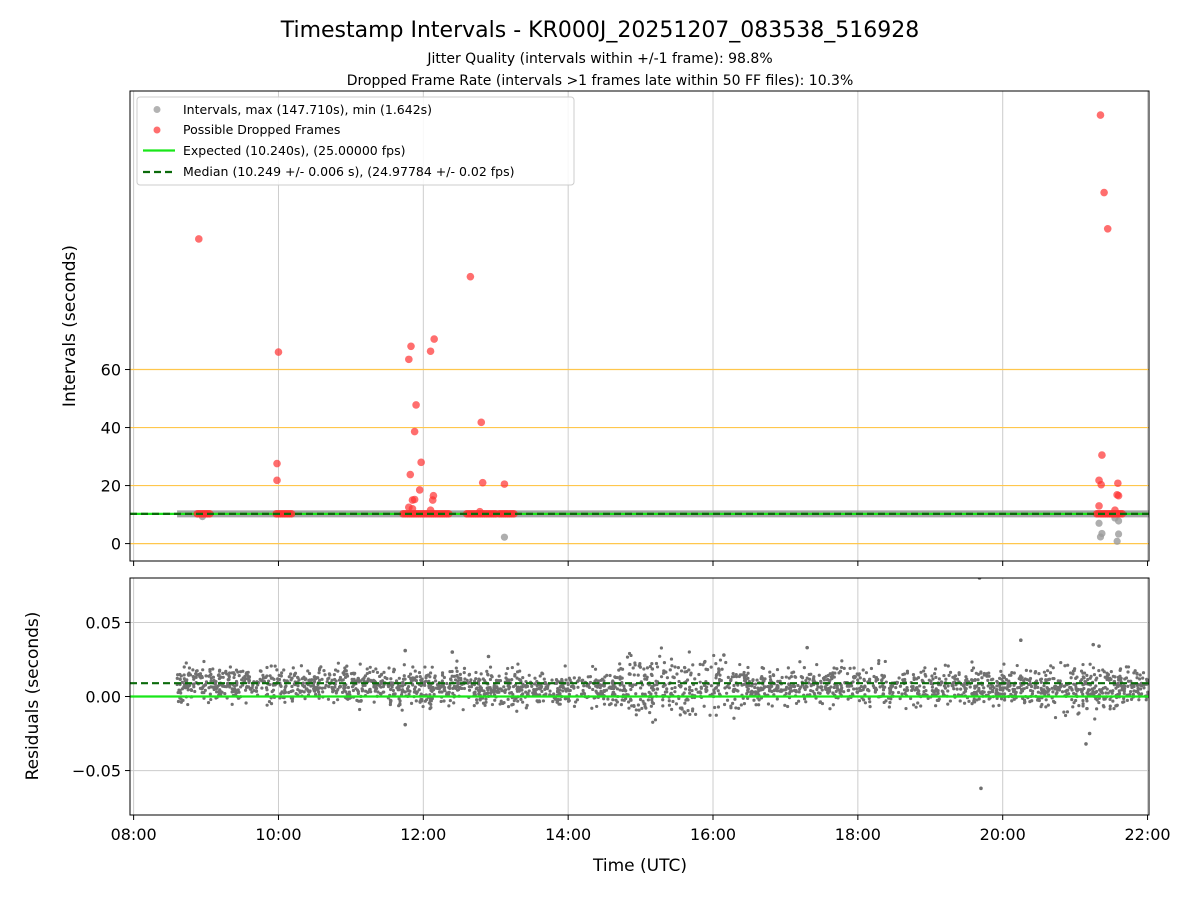  I want to click on residual-point-1914, so click(269, 681).